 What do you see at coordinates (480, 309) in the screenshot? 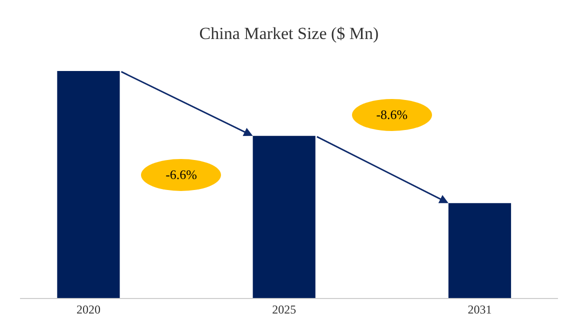
I see `x-tick-label: 2031` at bounding box center [480, 309].